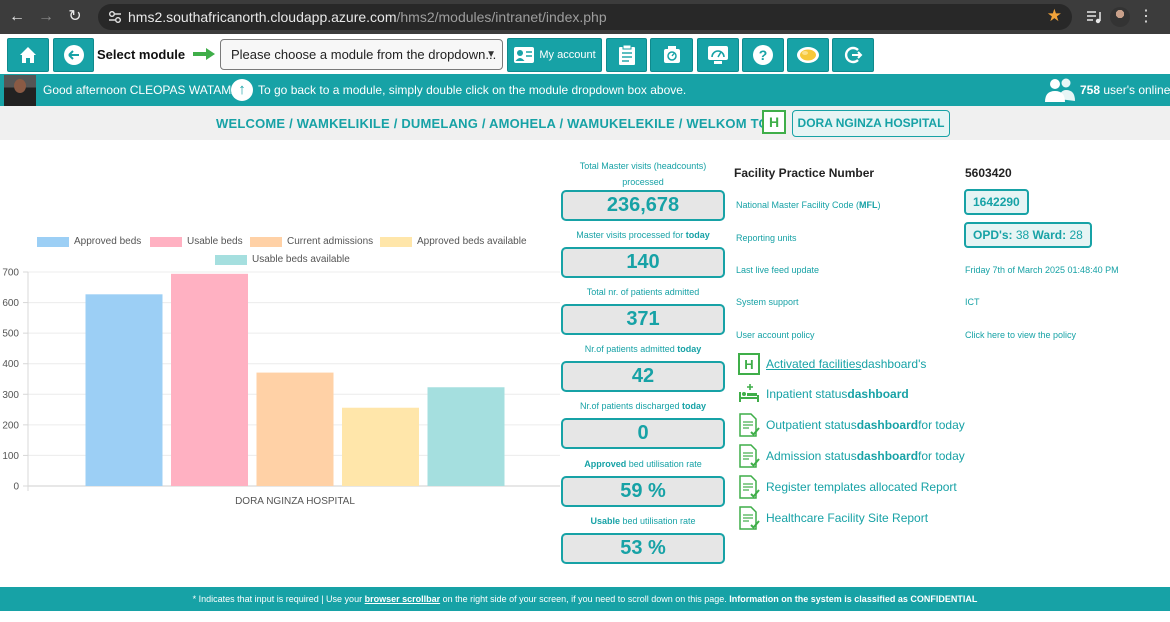 The image size is (1170, 622). I want to click on media-queue-icon, so click(1094, 17).